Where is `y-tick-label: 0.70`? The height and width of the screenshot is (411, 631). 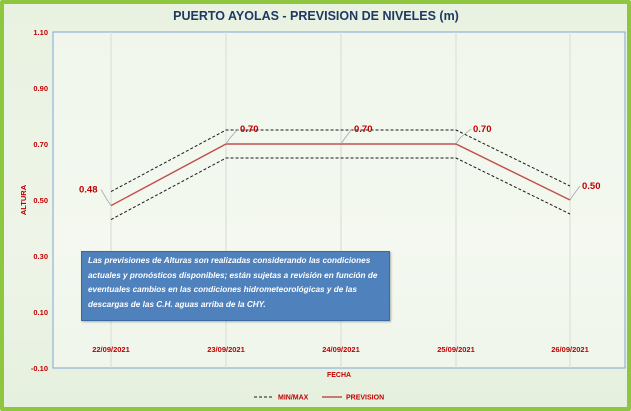
y-tick-label: 0.70 is located at coordinates (40, 144).